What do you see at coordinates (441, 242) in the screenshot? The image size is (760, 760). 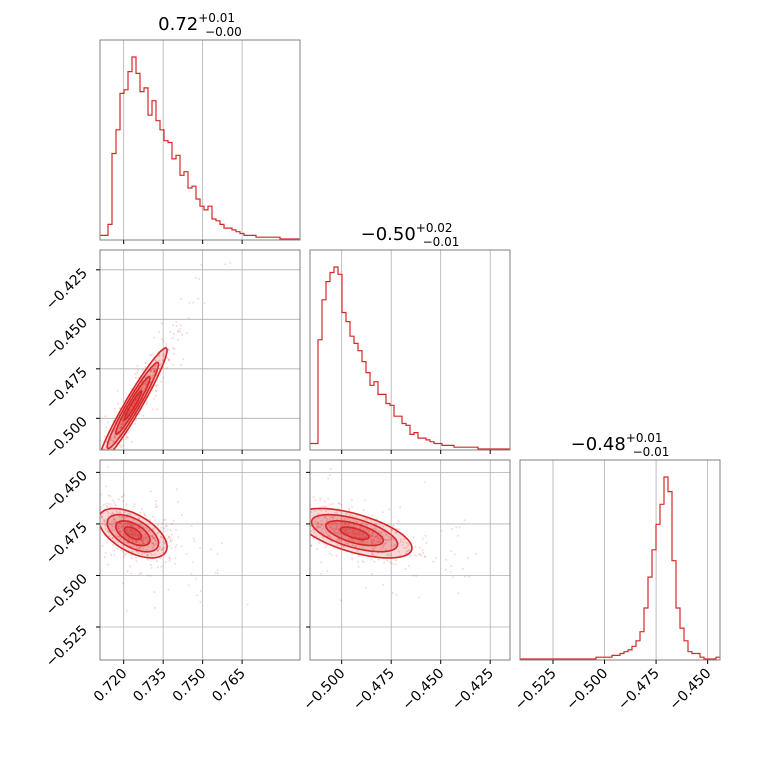 I see `title-minus: −0.01` at bounding box center [441, 242].